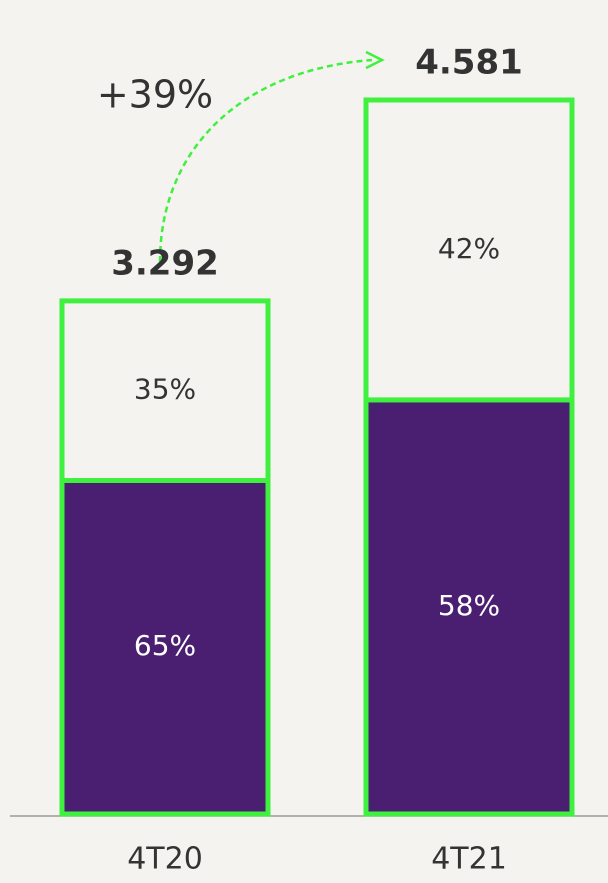  Describe the element at coordinates (469, 63) in the screenshot. I see `total-label: 4.581` at that location.